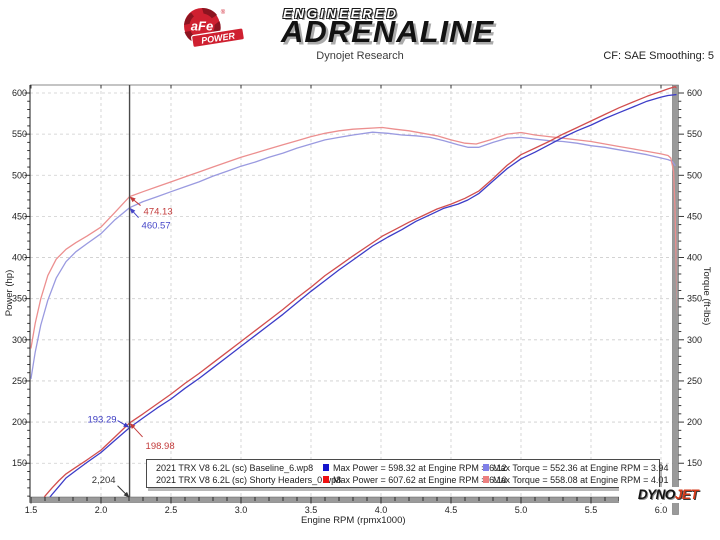  What do you see at coordinates (19, 381) in the screenshot?
I see `y-tick-label-left: 250` at bounding box center [19, 381].